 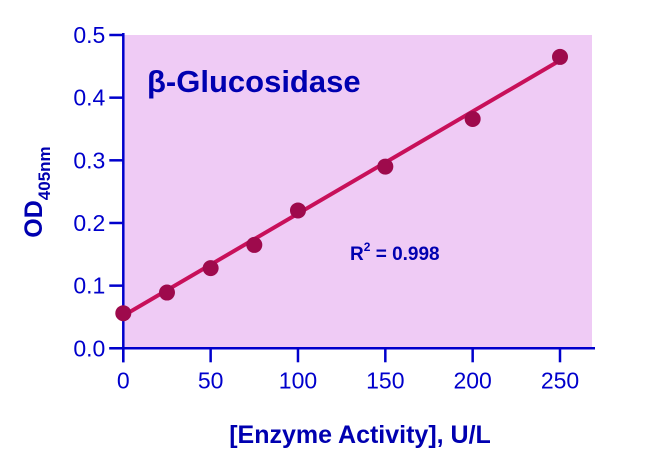 I want to click on chart-title: β-Glucosidase, so click(x=254, y=81).